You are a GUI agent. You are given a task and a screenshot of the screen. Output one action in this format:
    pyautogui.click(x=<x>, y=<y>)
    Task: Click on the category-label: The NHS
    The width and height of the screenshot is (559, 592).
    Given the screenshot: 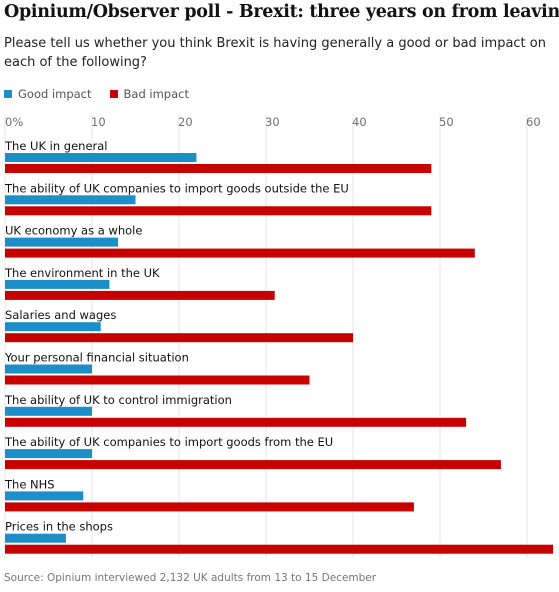 What is the action you would take?
    pyautogui.click(x=29, y=484)
    